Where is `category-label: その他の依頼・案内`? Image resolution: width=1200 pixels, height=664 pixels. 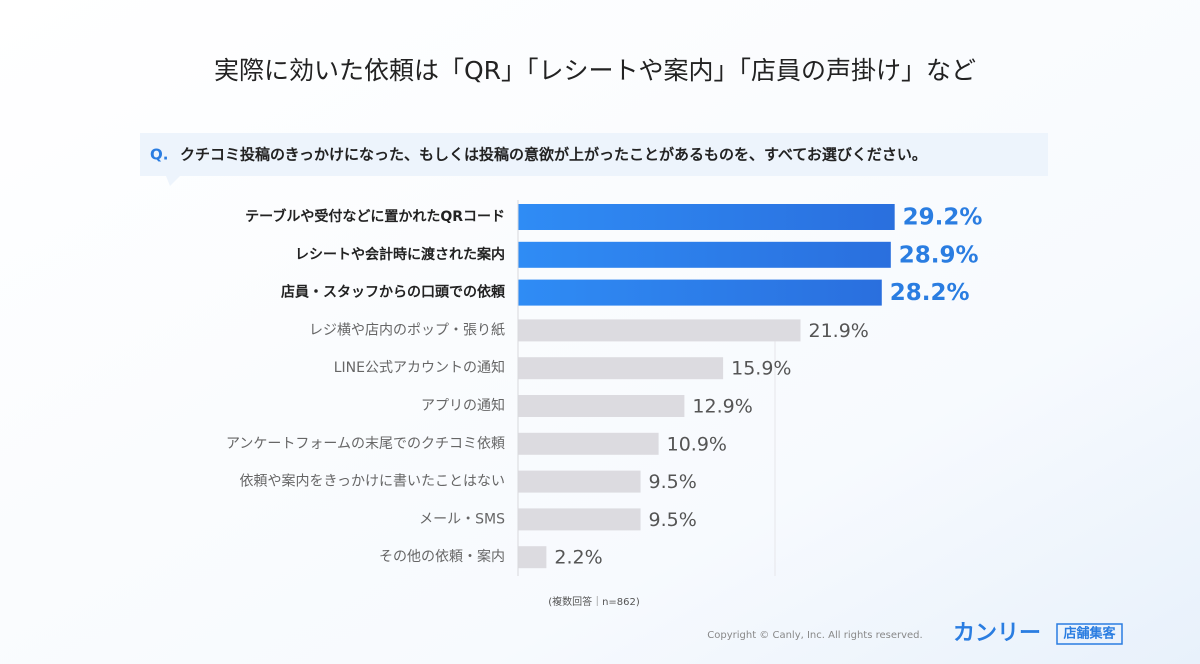
category-label: その他の依頼・案内 is located at coordinates (442, 556).